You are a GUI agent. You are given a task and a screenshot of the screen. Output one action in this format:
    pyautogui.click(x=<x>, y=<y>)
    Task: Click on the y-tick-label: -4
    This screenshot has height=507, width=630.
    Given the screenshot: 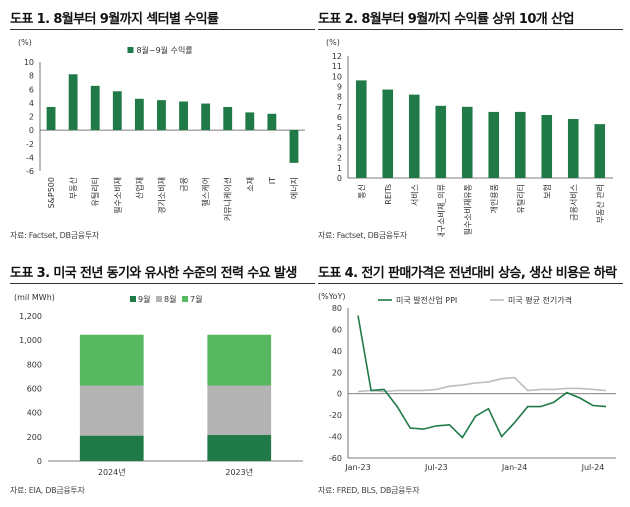 What is the action you would take?
    pyautogui.click(x=30, y=157)
    